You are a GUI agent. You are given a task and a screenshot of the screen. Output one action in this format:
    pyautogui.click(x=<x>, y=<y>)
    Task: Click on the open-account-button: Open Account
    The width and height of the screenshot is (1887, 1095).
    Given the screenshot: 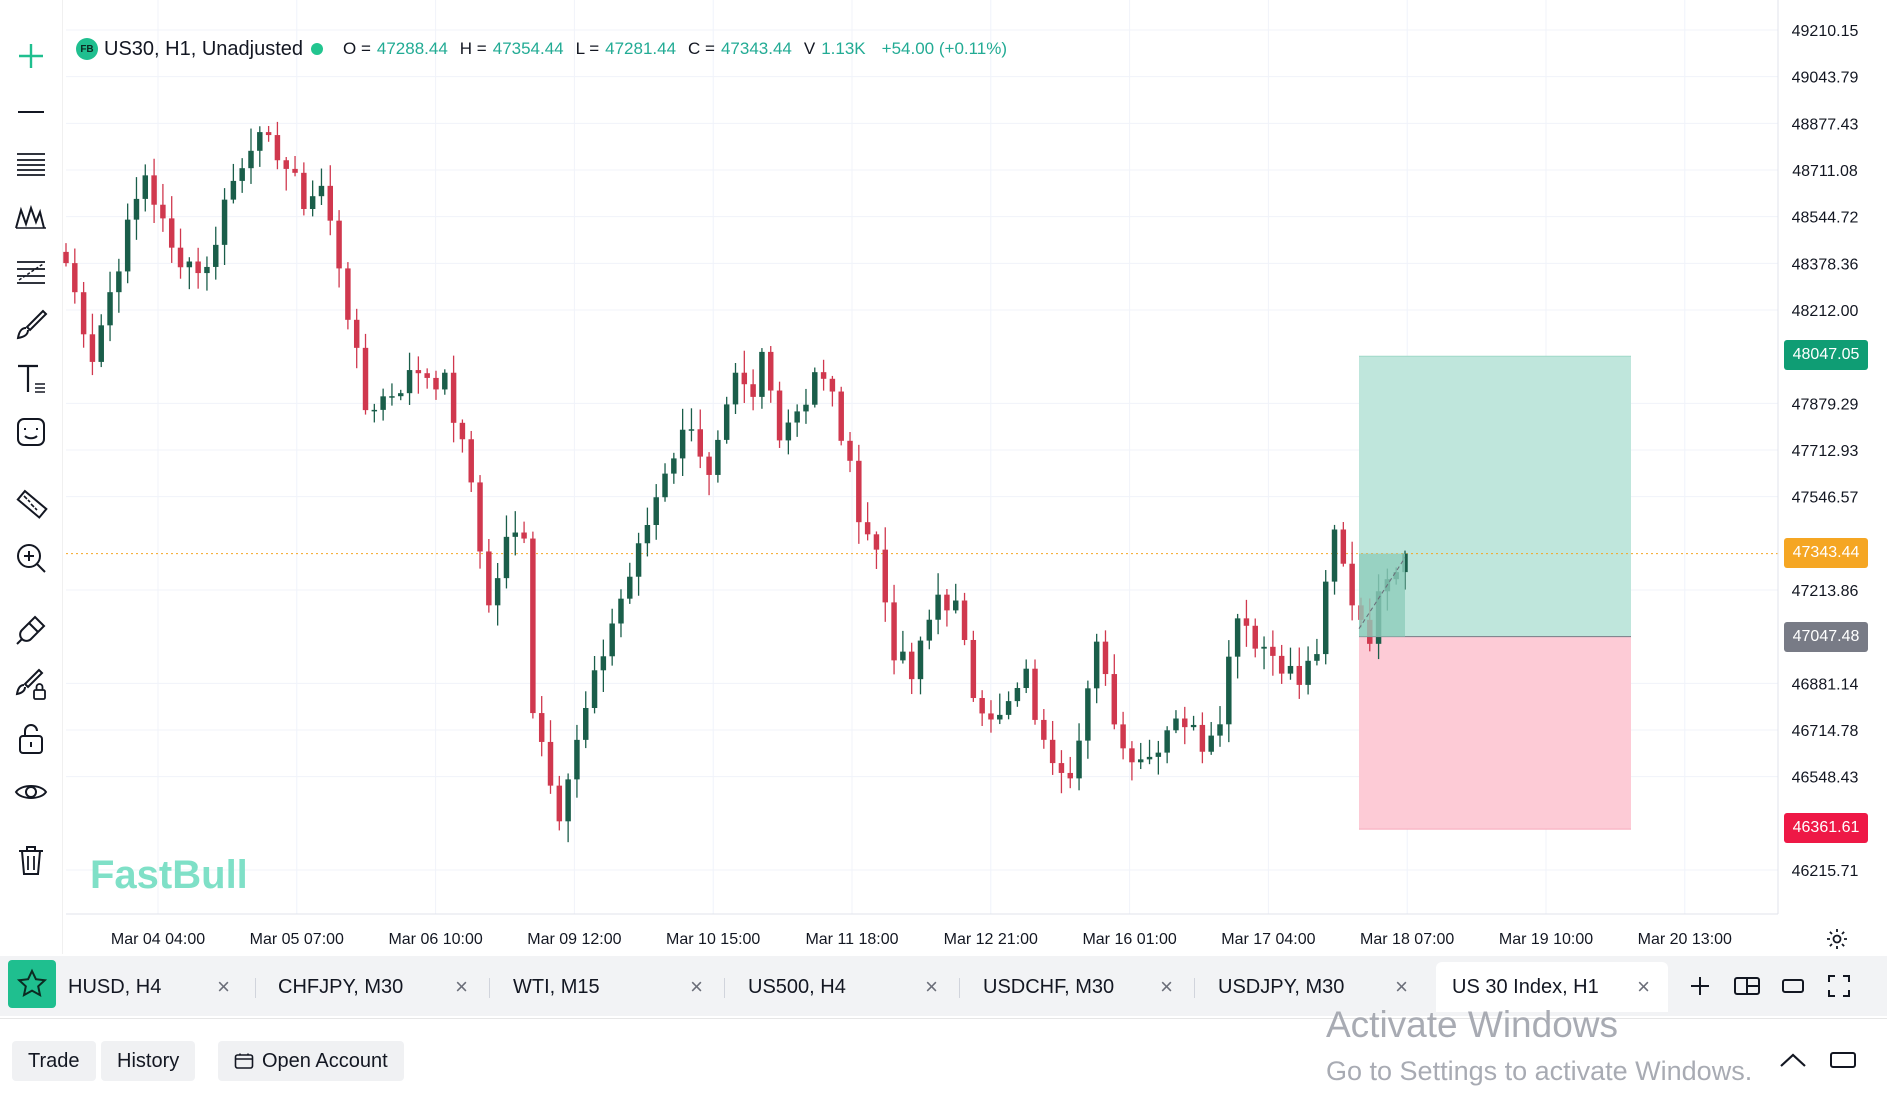 What is the action you would take?
    pyautogui.click(x=311, y=1061)
    